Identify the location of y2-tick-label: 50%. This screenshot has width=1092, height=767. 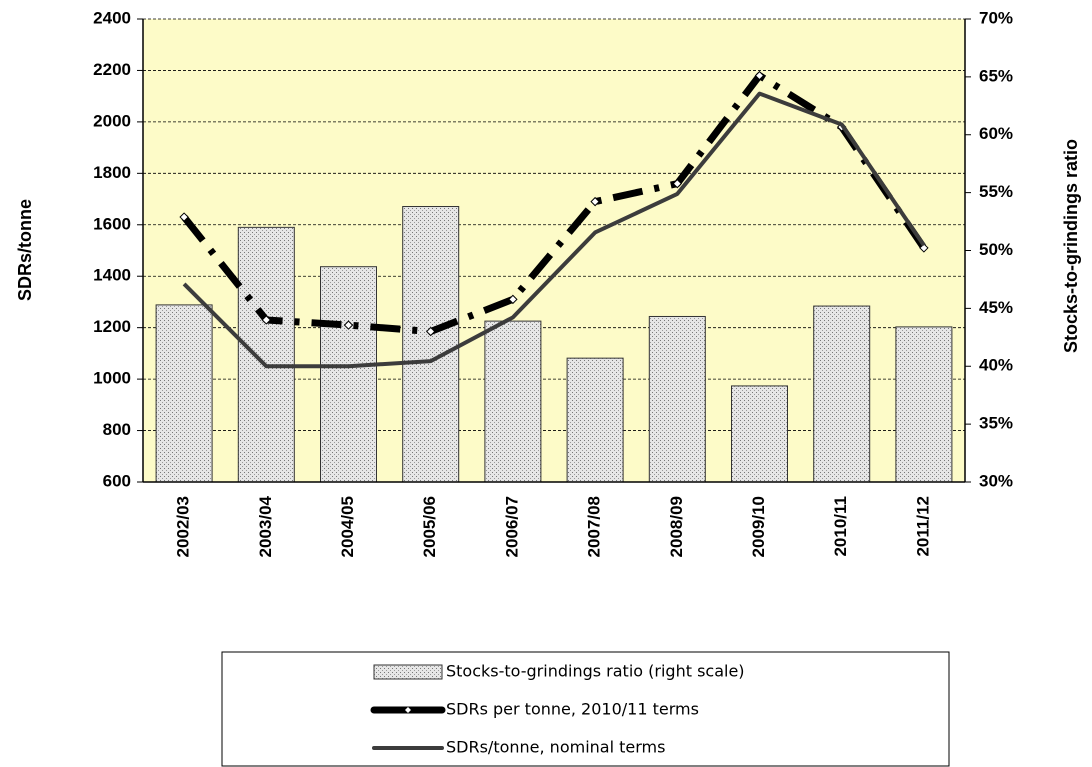
(996, 249).